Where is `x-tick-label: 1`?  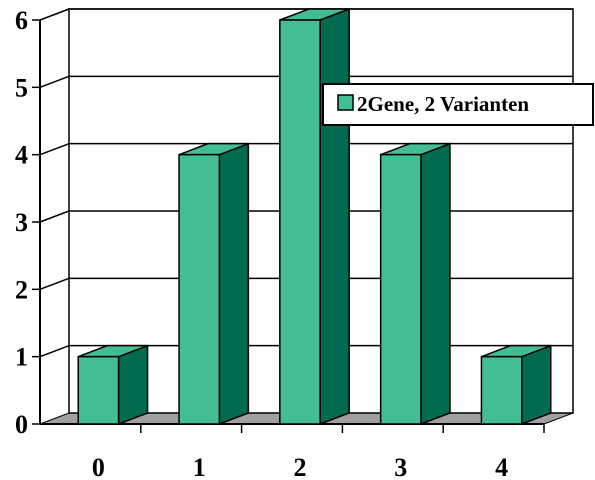
x-tick-label: 1 is located at coordinates (199, 466).